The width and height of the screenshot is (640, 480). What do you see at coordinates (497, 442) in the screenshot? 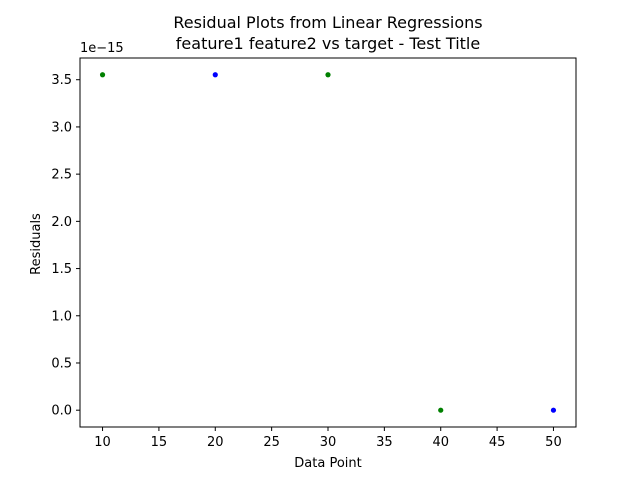
I see `x-tick-label: 45` at bounding box center [497, 442].